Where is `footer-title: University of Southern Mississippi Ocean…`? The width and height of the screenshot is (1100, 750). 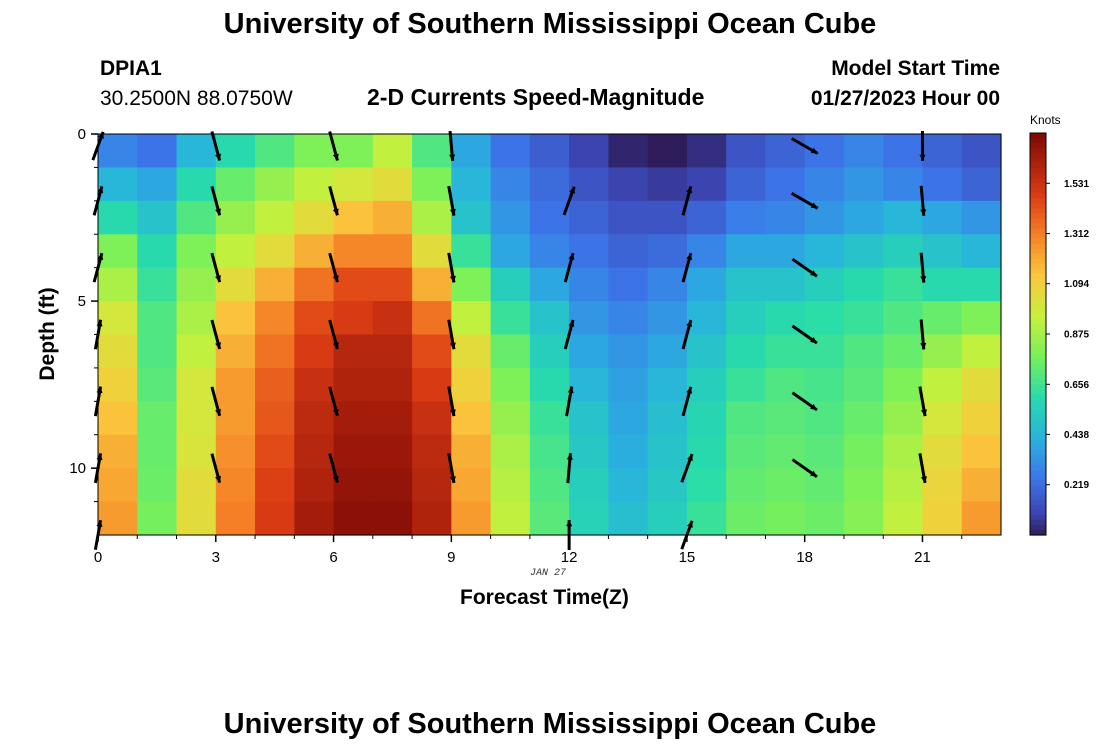
footer-title: University of Southern Mississippi Ocean… is located at coordinates (550, 724).